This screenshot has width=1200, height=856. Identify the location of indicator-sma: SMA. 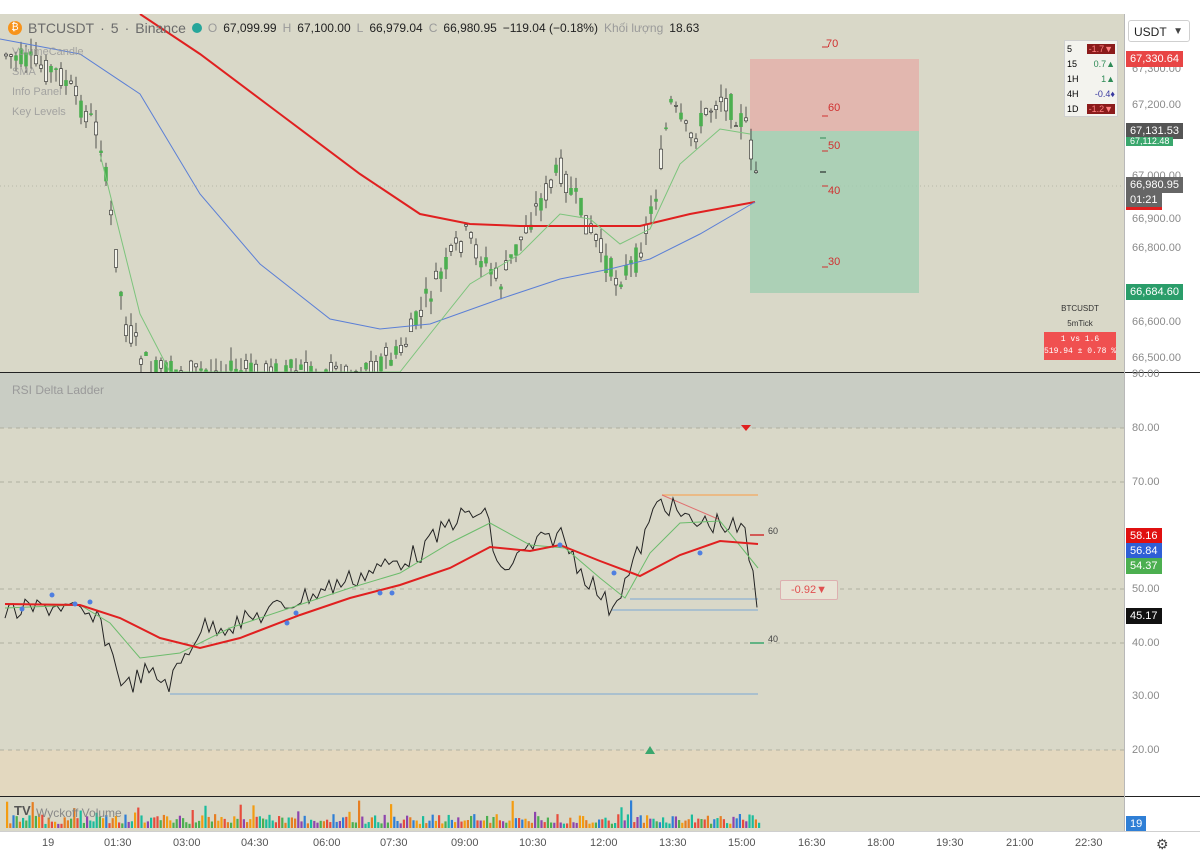
(48, 72).